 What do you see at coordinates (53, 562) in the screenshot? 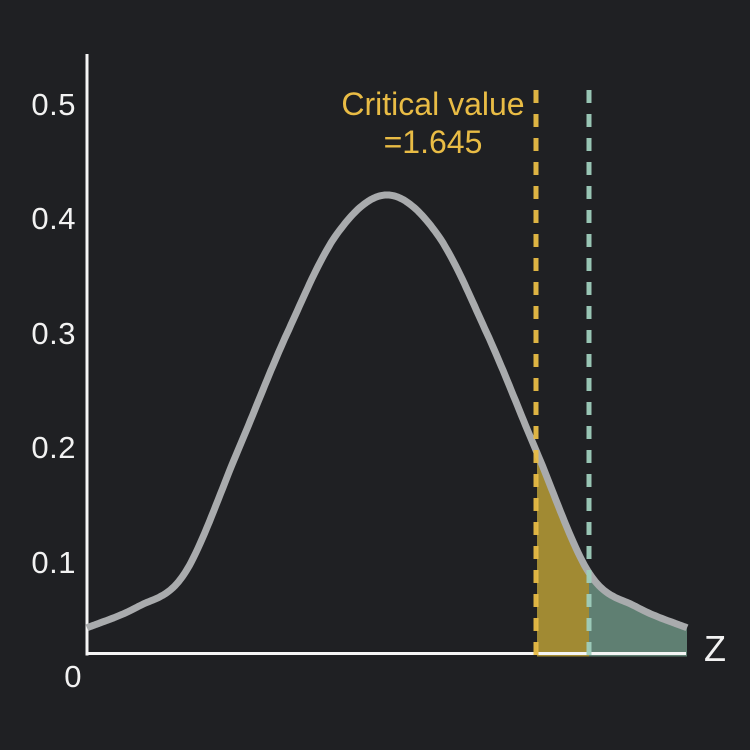
I see `y-tick-label-0.1: 0.1` at bounding box center [53, 562].